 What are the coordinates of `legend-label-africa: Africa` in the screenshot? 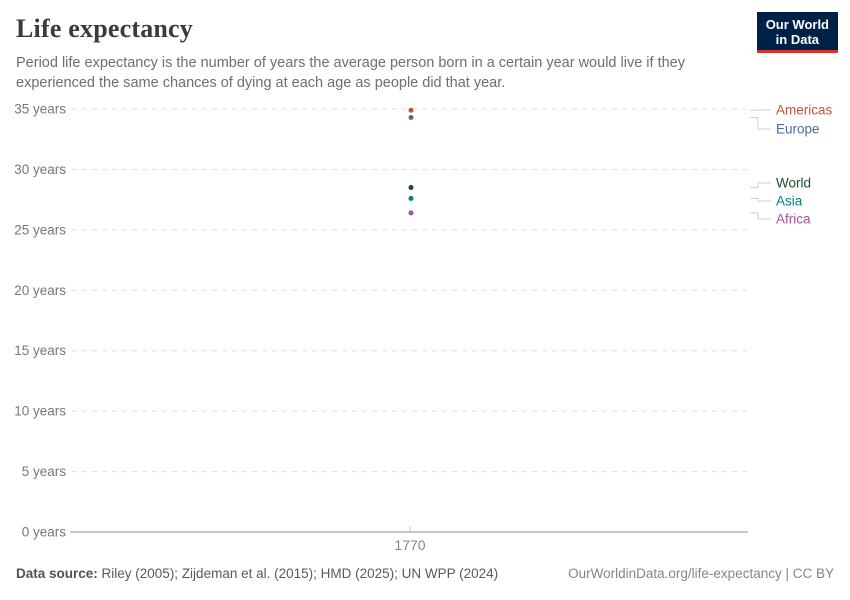 It's located at (793, 219).